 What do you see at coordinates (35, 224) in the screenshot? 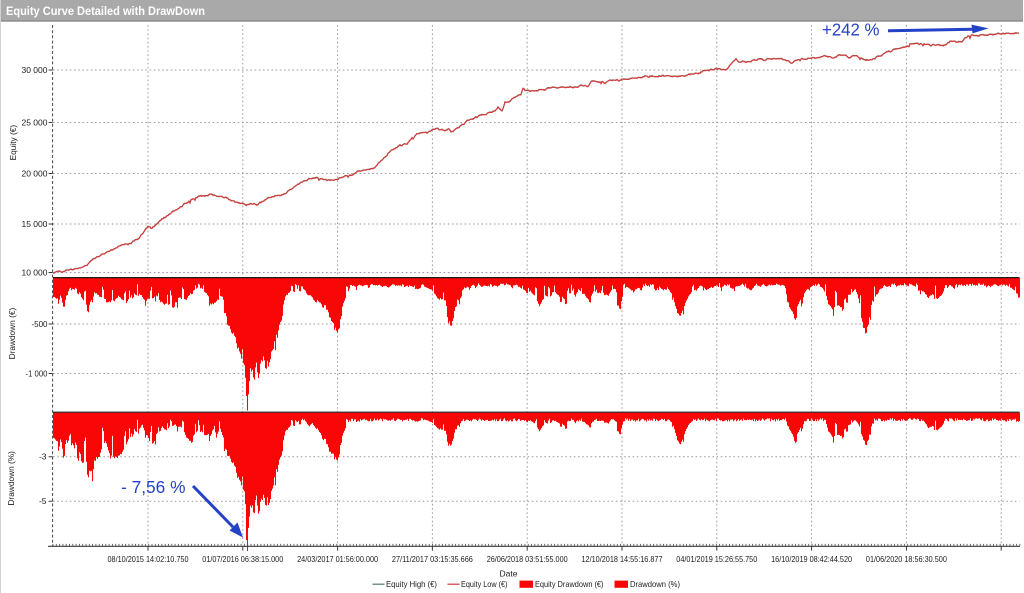
I see `svg-text: 15 000` at bounding box center [35, 224].